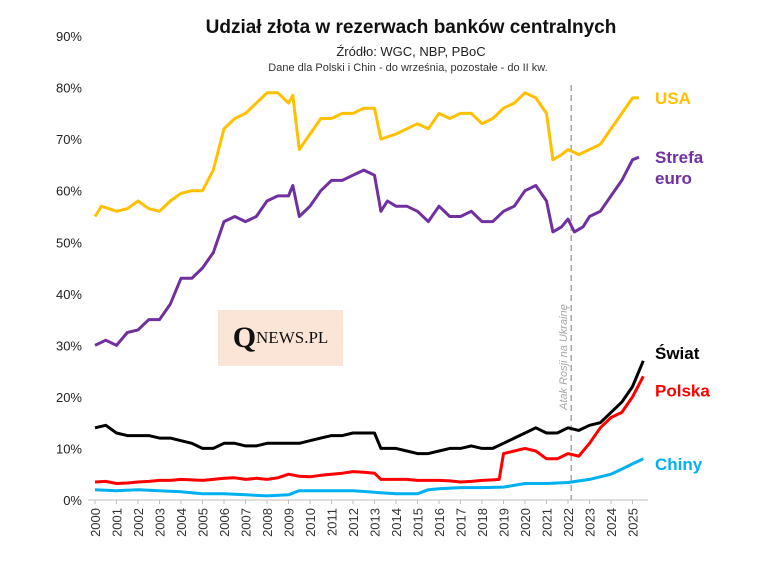 Image resolution: width=776 pixels, height=563 pixels. I want to click on x-tick-label: 2004, so click(181, 522).